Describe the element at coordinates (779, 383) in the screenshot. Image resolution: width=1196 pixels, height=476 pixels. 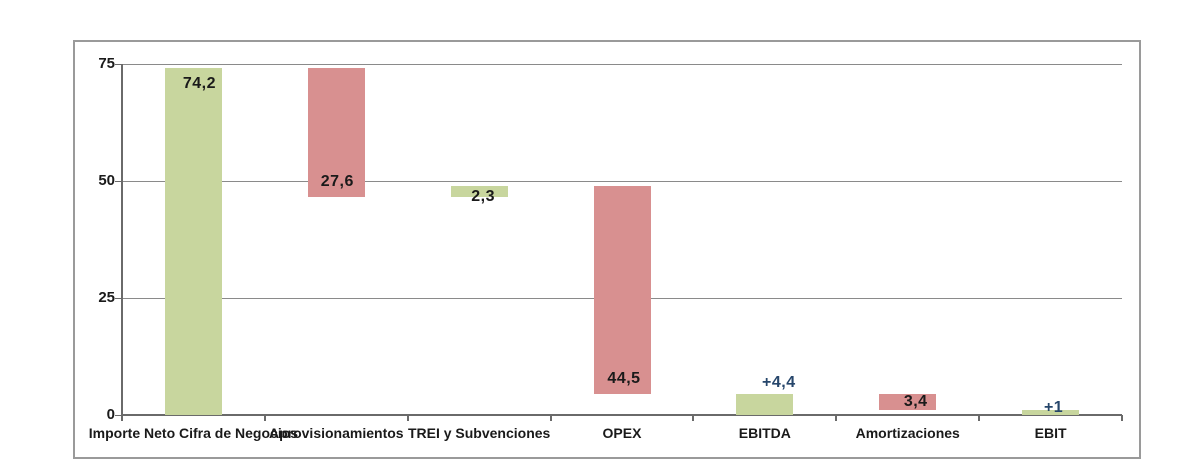
I see `bar-value-label: +4,4` at that location.